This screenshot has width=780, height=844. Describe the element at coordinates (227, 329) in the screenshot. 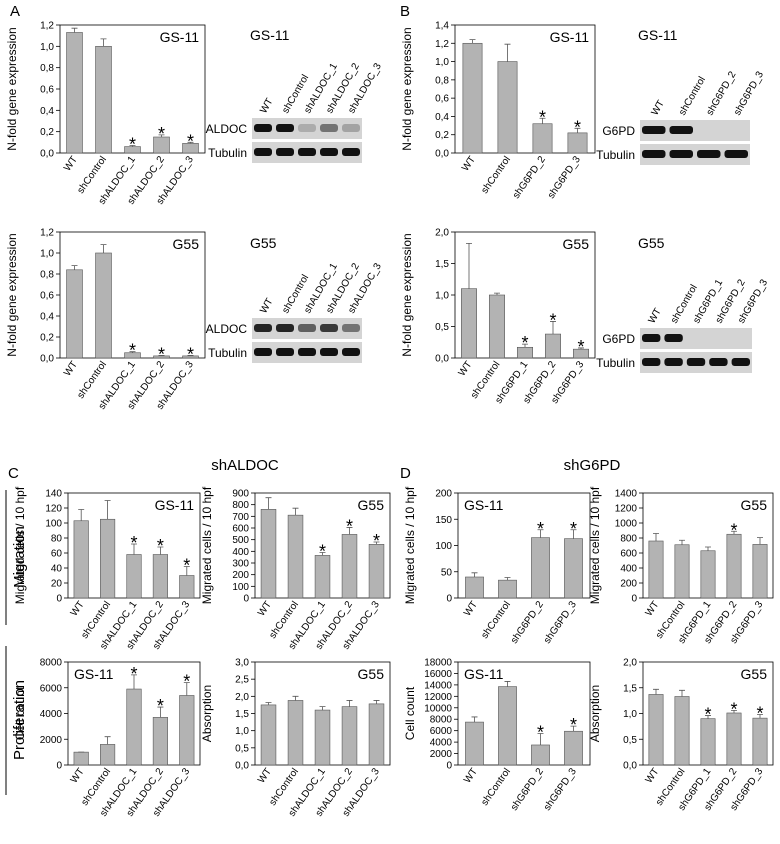

I see `blot-row-label: ALDOC` at that location.